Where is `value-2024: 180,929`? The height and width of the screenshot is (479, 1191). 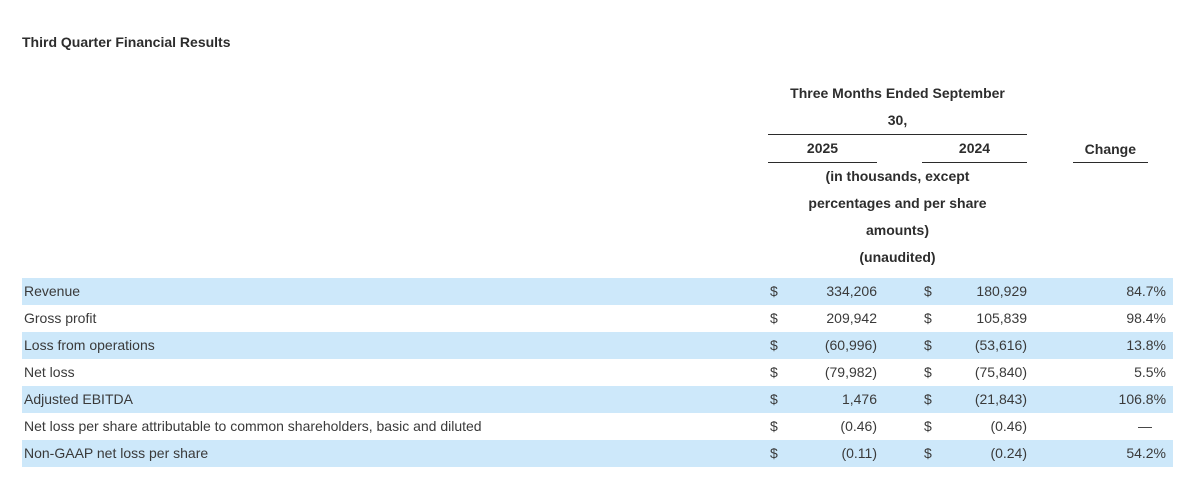
value-2024: 180,929 is located at coordinates (990, 291).